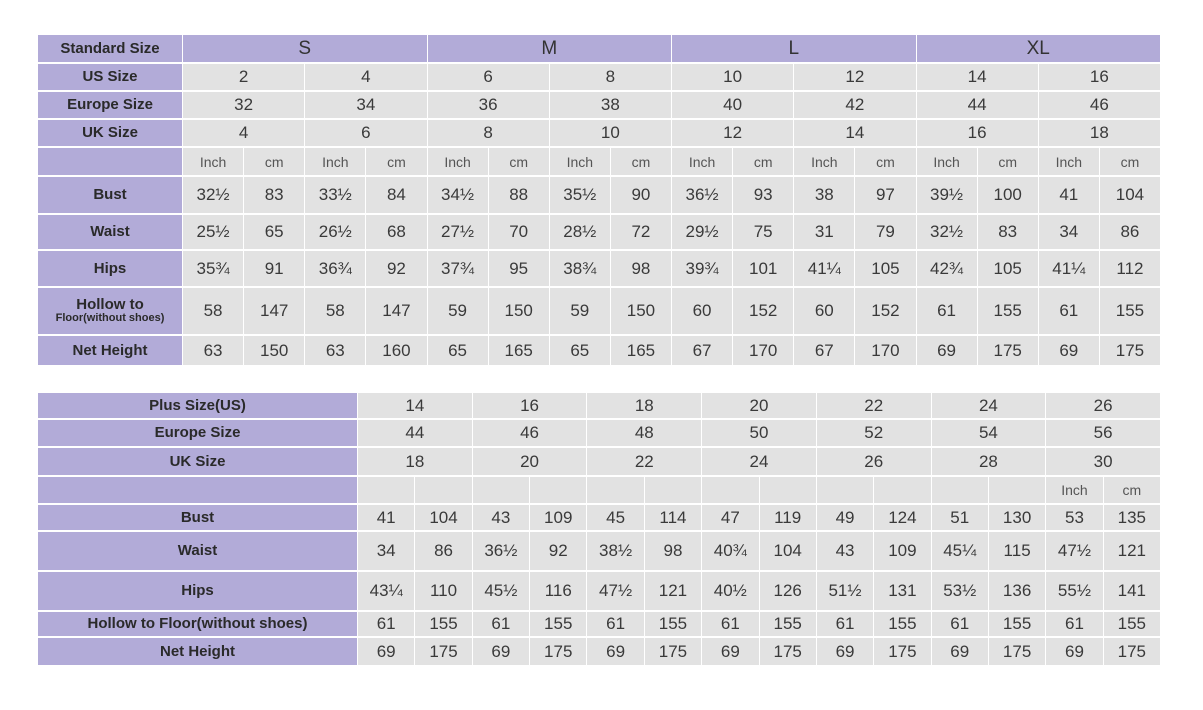 The width and height of the screenshot is (1203, 710). Describe the element at coordinates (977, 105) in the screenshot. I see `size-cell: 44` at that location.